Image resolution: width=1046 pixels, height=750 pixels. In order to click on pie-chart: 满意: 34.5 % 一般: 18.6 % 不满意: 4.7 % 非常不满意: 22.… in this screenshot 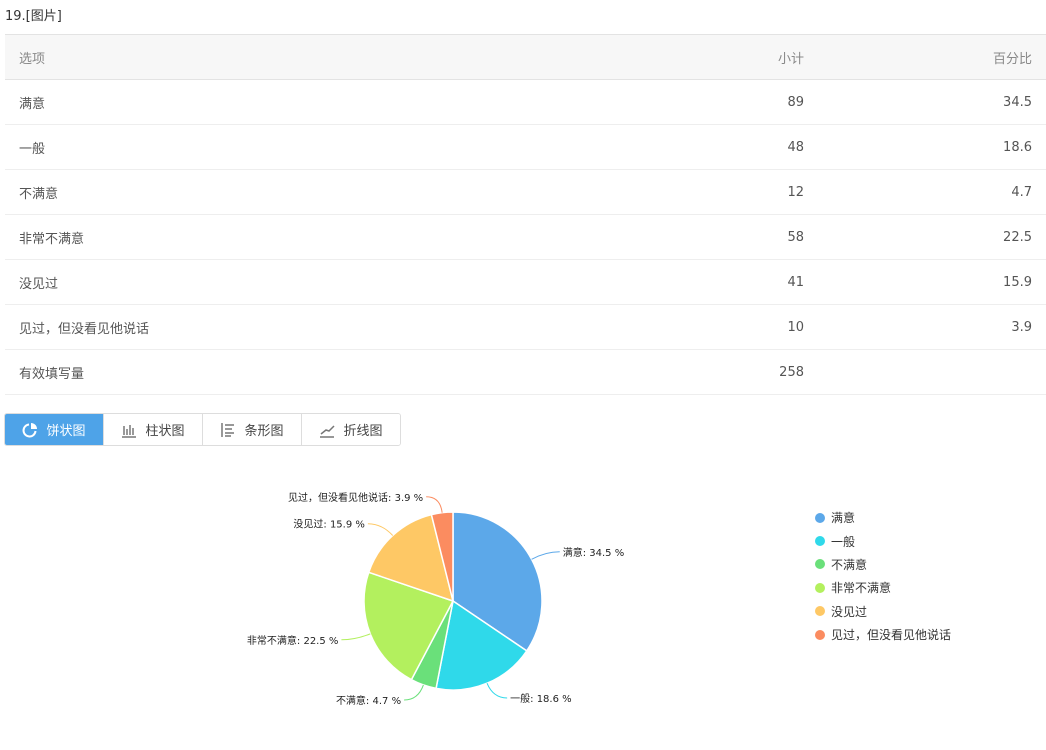, I will do `click(436, 599)`.